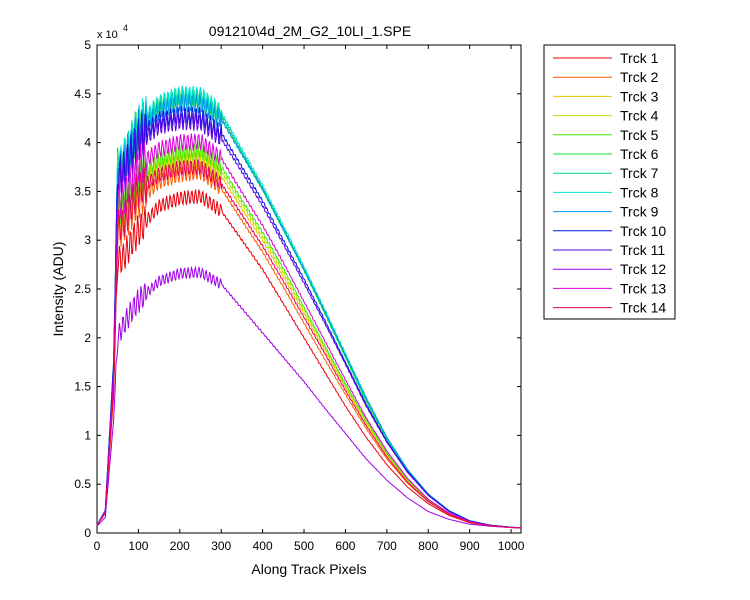 Image resolution: width=750 pixels, height=600 pixels. Describe the element at coordinates (221, 546) in the screenshot. I see `x-tick-label: 300` at that location.